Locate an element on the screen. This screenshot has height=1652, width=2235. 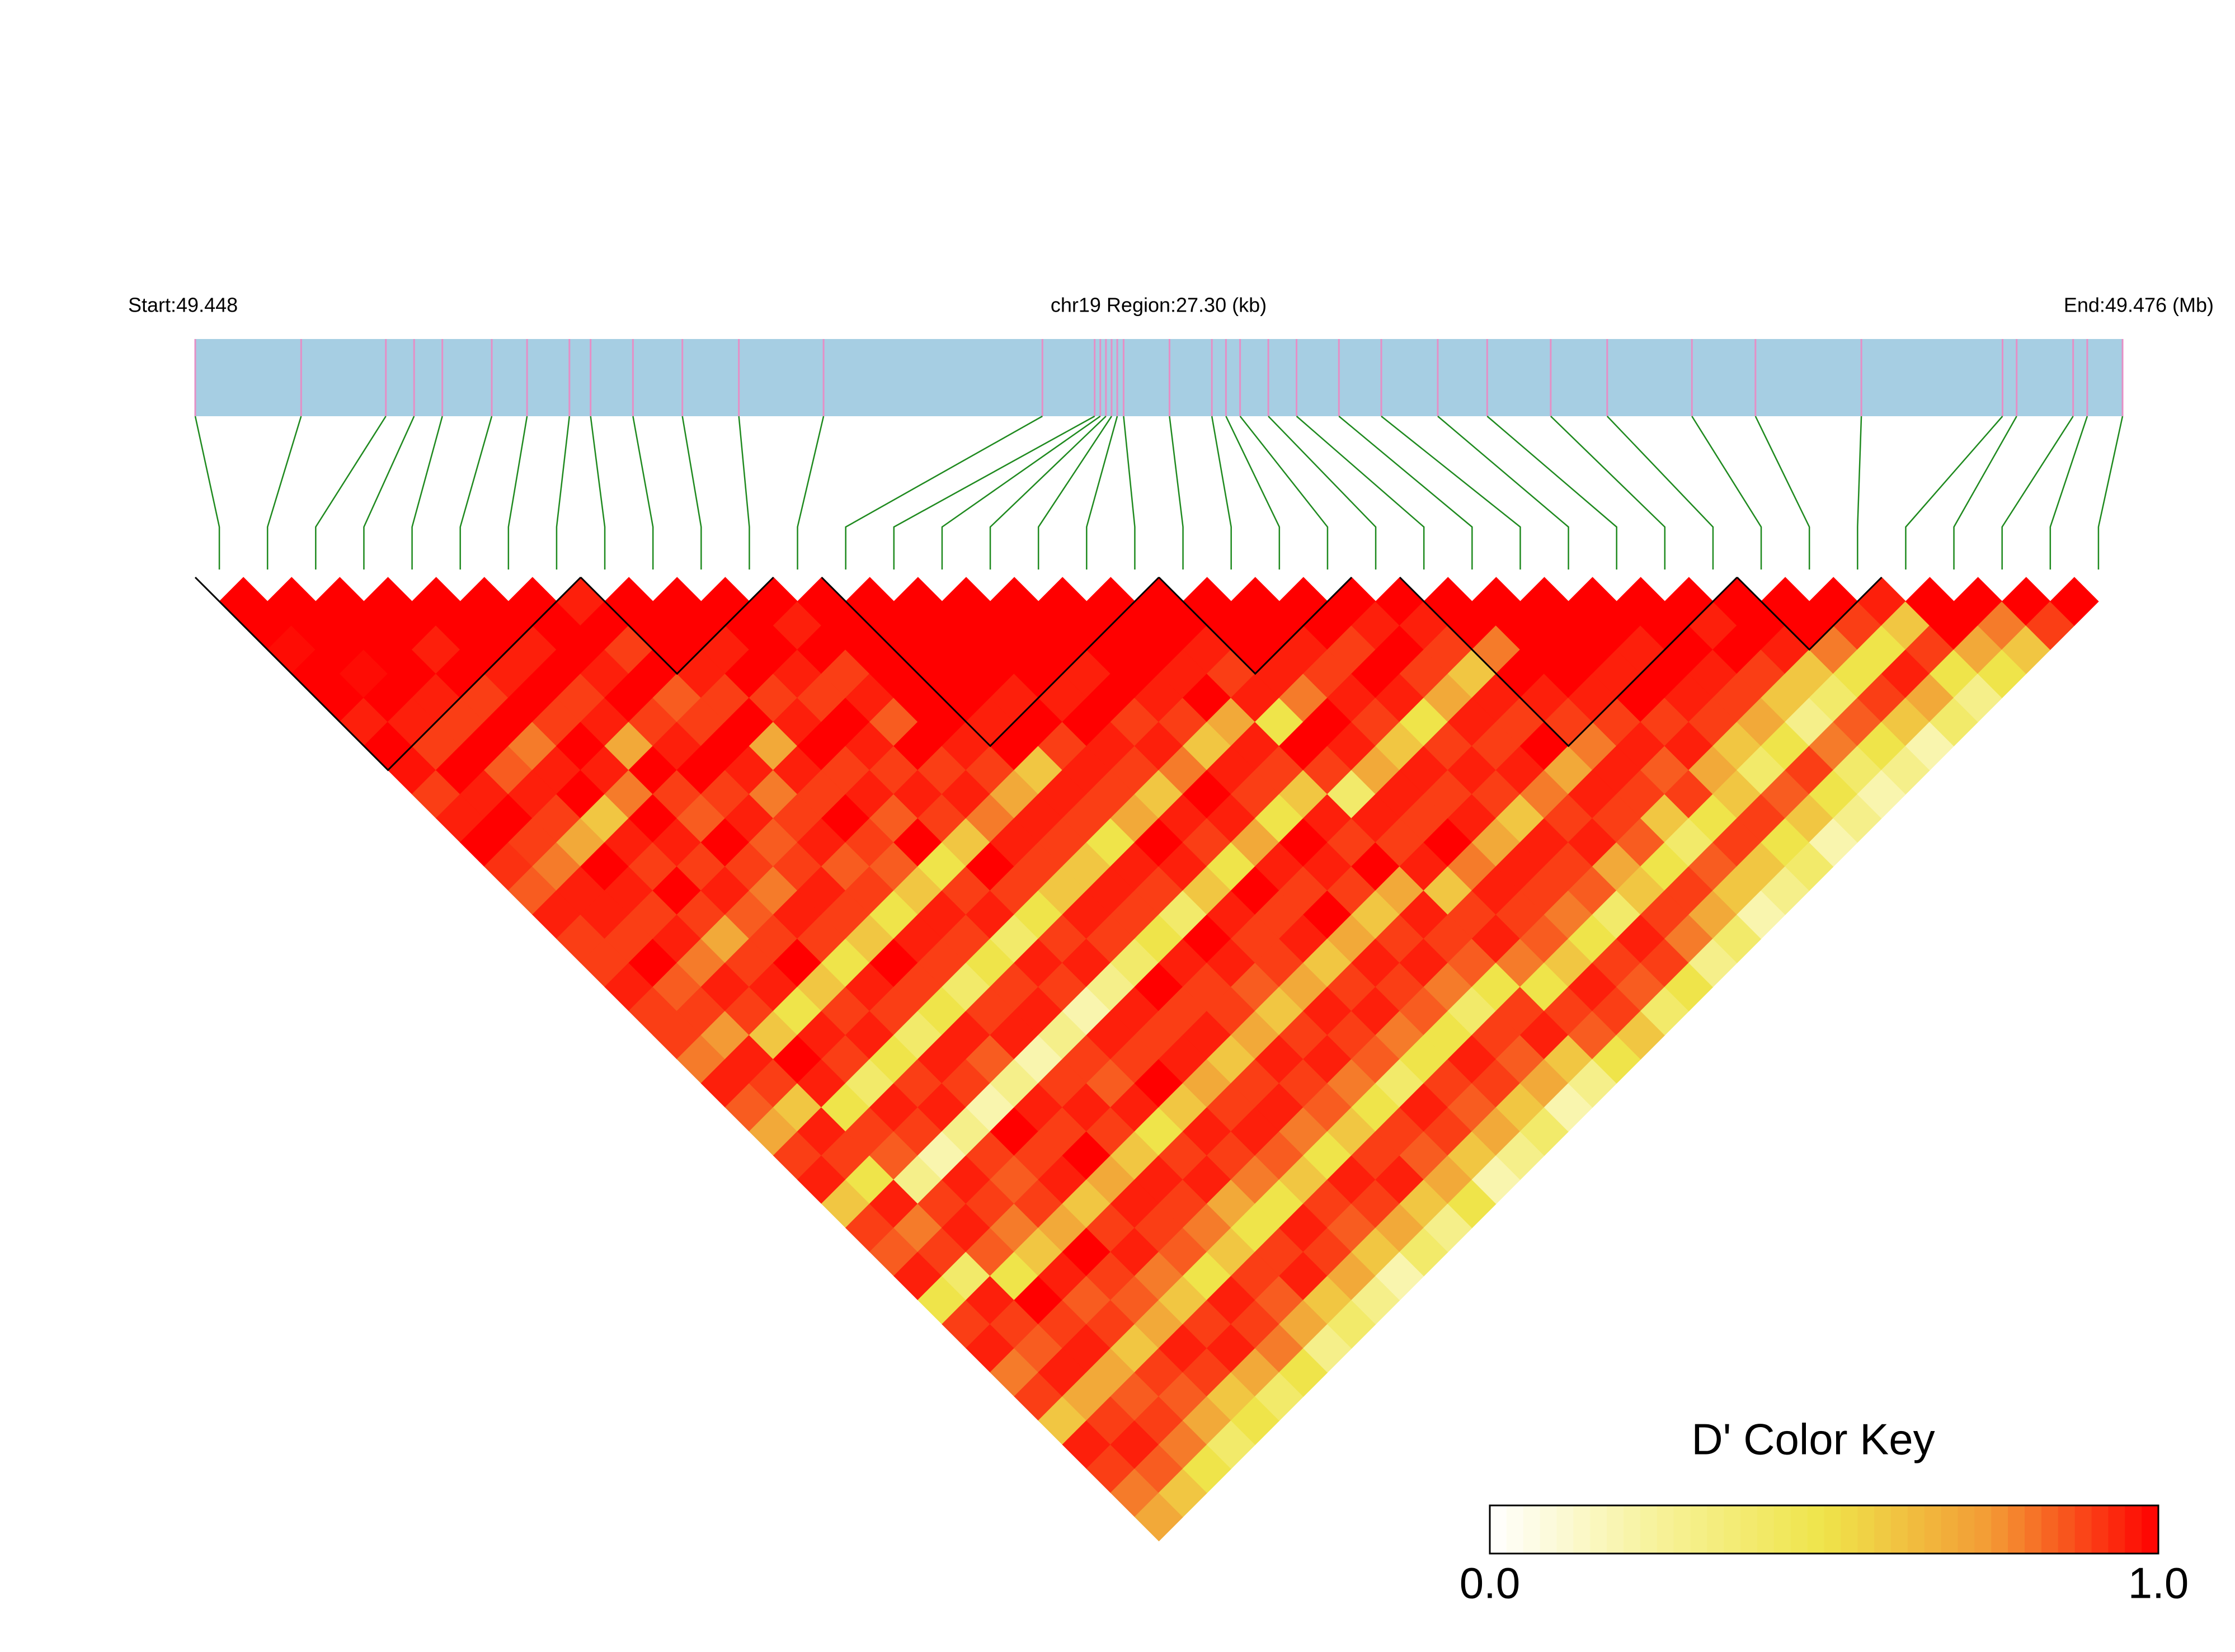
color-key-label: 1.0 is located at coordinates (2158, 1584).